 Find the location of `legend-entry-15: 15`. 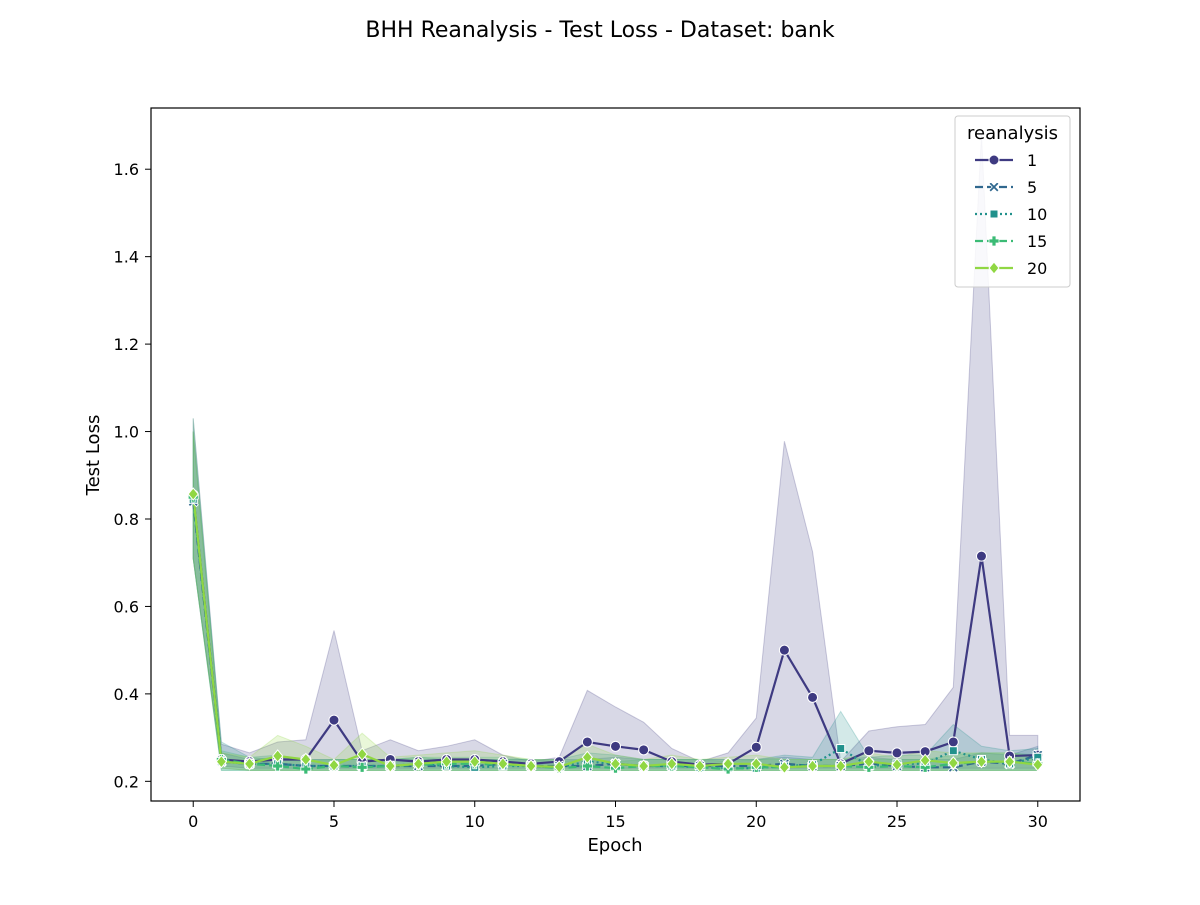

legend-entry-15: 15 is located at coordinates (1037, 241).